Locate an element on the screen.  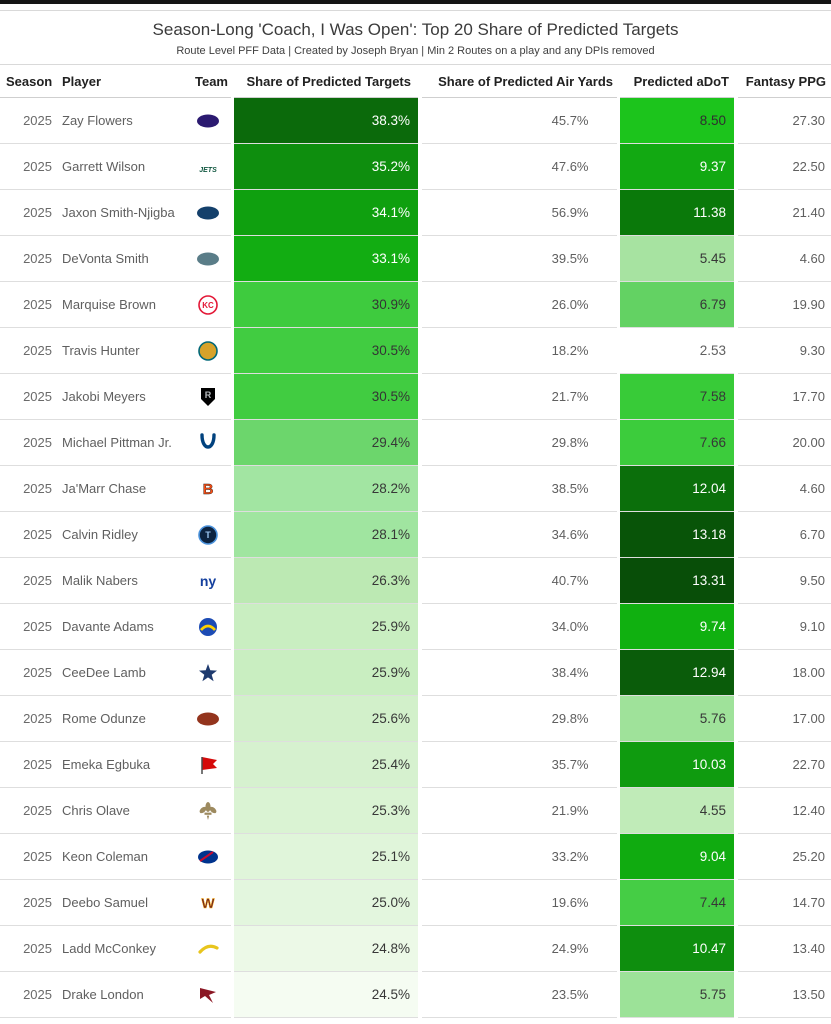
share-air-yards-cell: 47.6% is located at coordinates (519, 166).